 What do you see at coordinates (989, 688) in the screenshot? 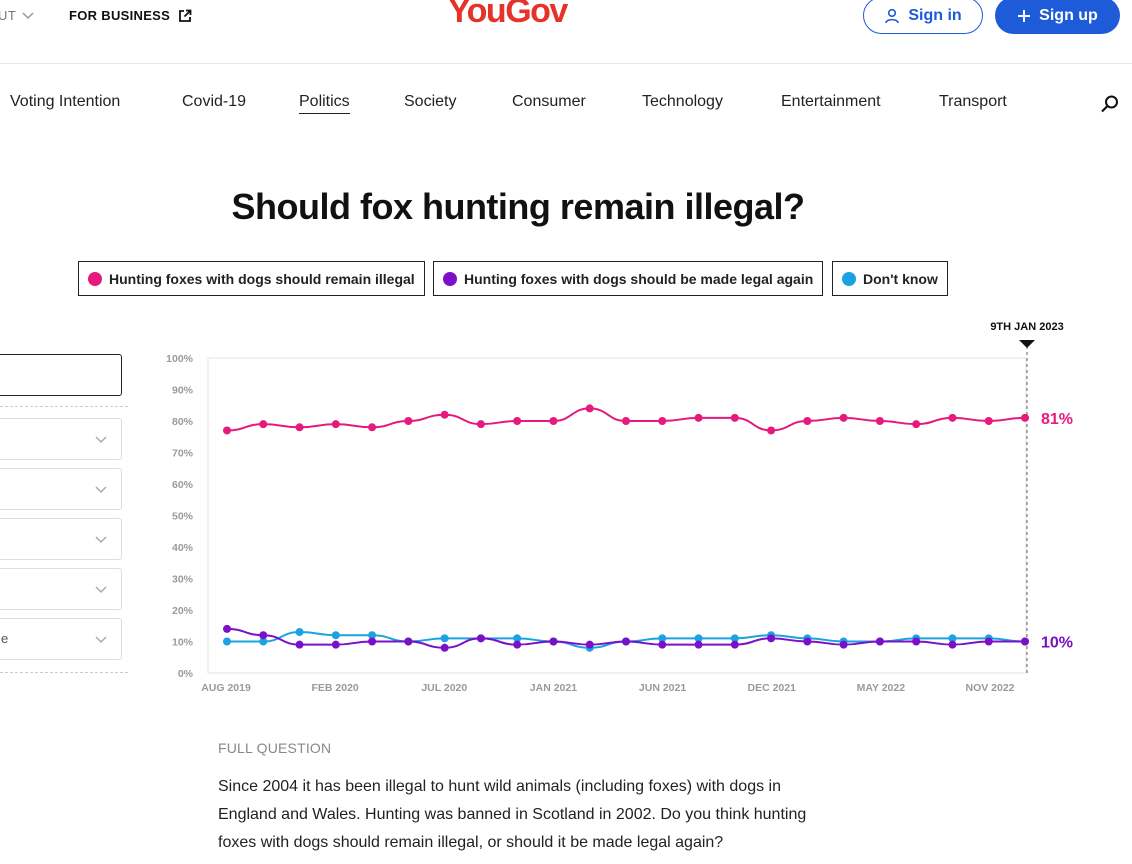
I see `x-tick-label: NOV 2022` at bounding box center [989, 688].